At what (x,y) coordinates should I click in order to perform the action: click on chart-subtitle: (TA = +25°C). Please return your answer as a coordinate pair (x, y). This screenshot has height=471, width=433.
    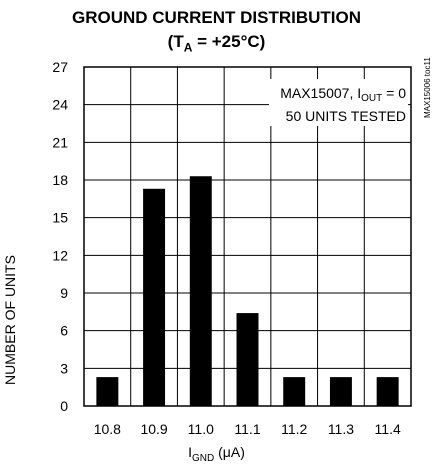
    Looking at the image, I should click on (216, 43).